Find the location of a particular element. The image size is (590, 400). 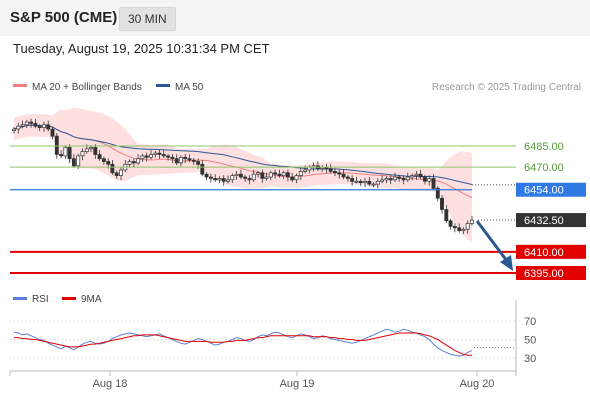

level-6454-00: 6454.00 is located at coordinates (298, 189).